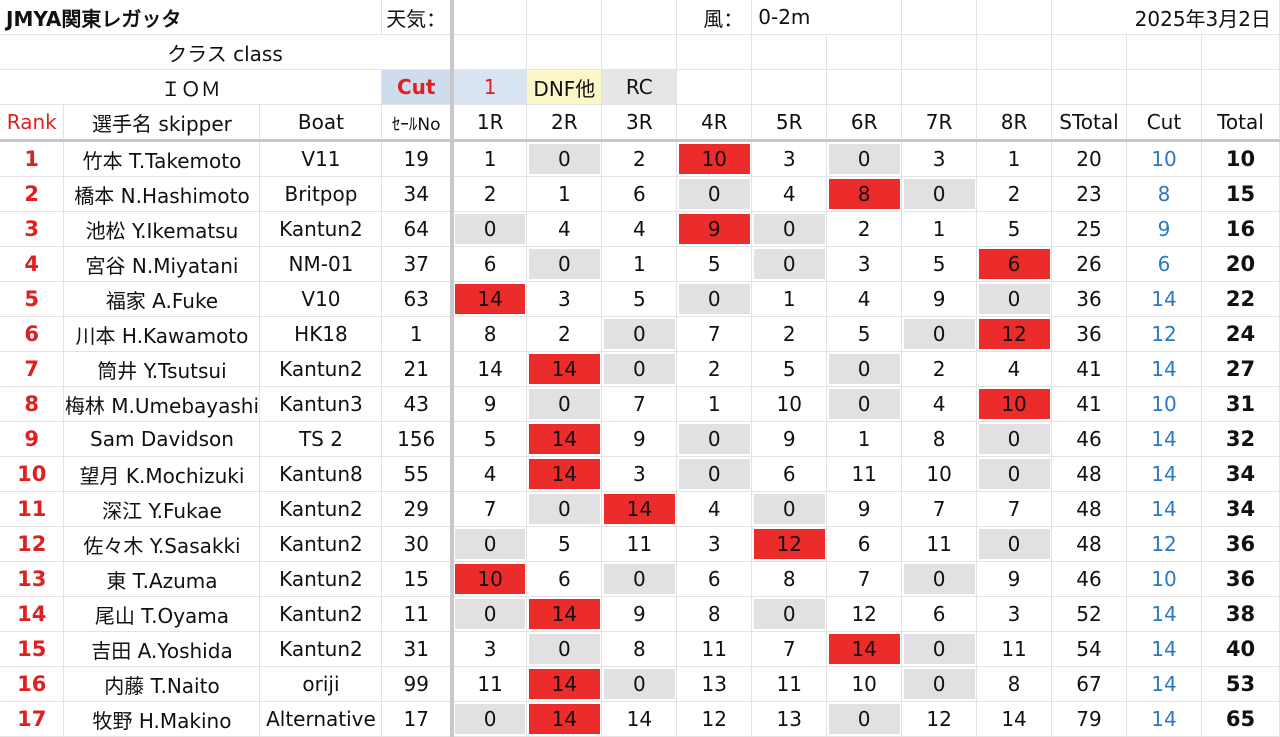 The width and height of the screenshot is (1280, 737). I want to click on rank-cell: 8, so click(32, 404).